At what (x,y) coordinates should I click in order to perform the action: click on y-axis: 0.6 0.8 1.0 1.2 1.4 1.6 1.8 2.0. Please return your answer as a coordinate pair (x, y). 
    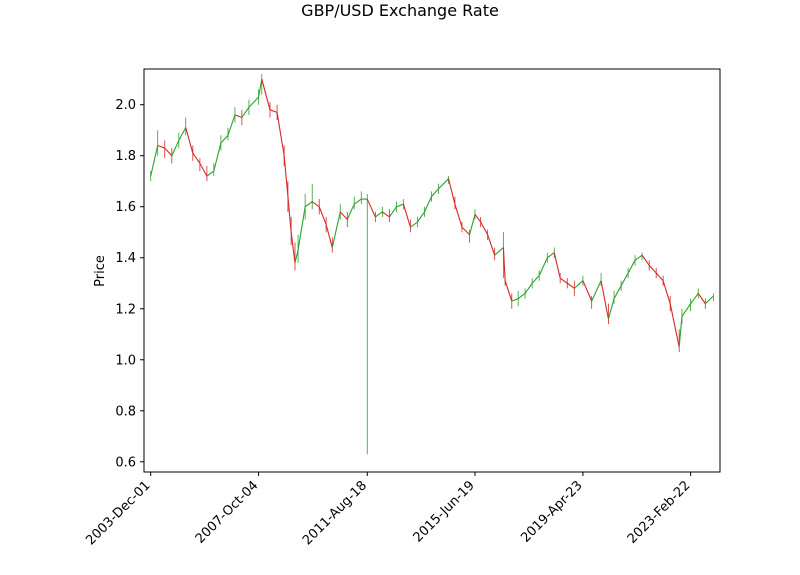
    Looking at the image, I should click on (129, 284).